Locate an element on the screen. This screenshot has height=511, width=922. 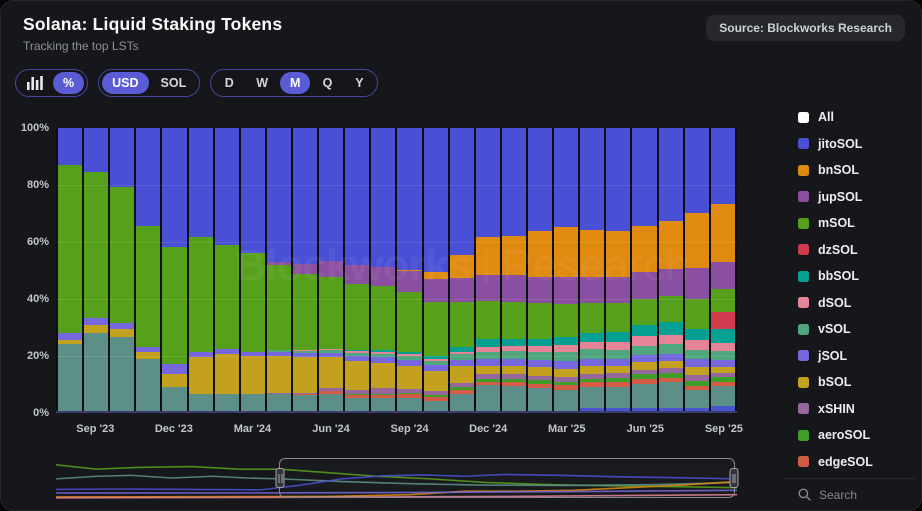
legend-item-bsol: bSOL is located at coordinates (852, 382).